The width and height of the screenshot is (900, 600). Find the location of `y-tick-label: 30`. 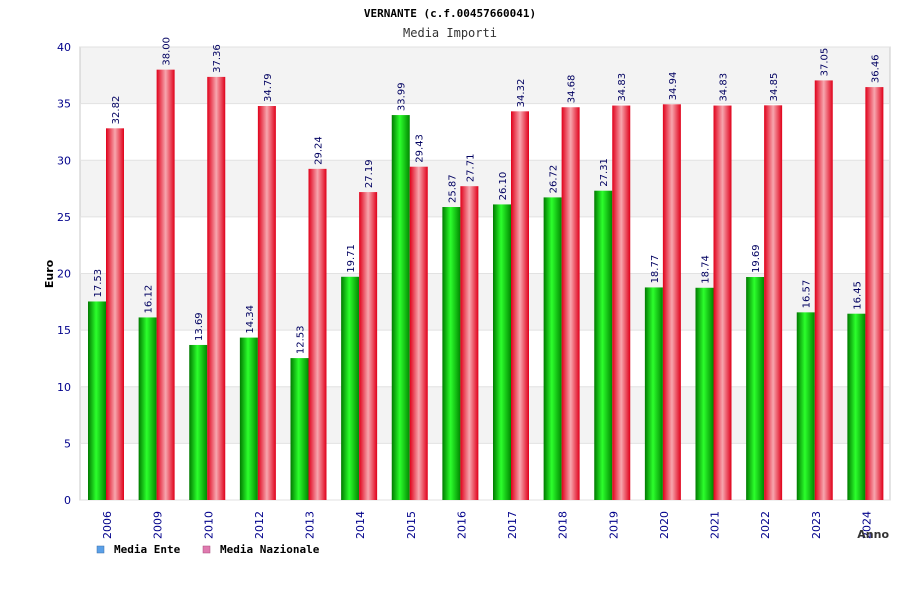

y-tick-label: 30 is located at coordinates (64, 160).